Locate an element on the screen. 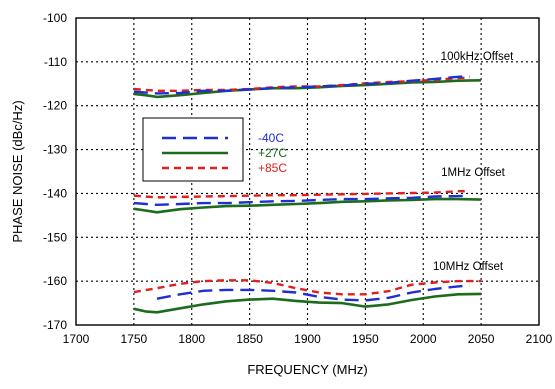  legend: -40C+27C+85C is located at coordinates (214, 149).